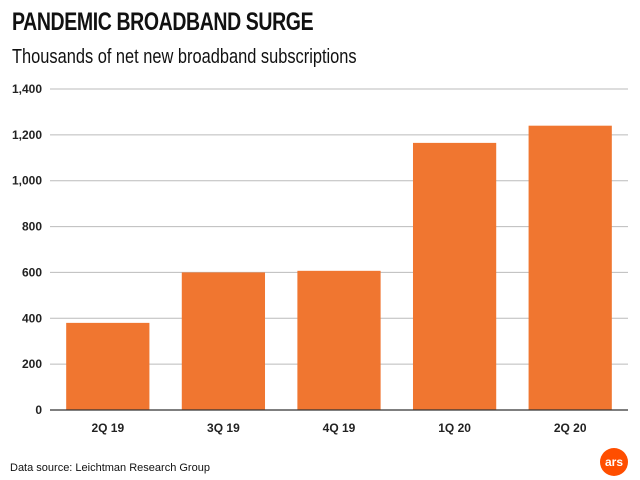 The image size is (640, 480). What do you see at coordinates (32, 227) in the screenshot?
I see `y-tick-label: 800` at bounding box center [32, 227].